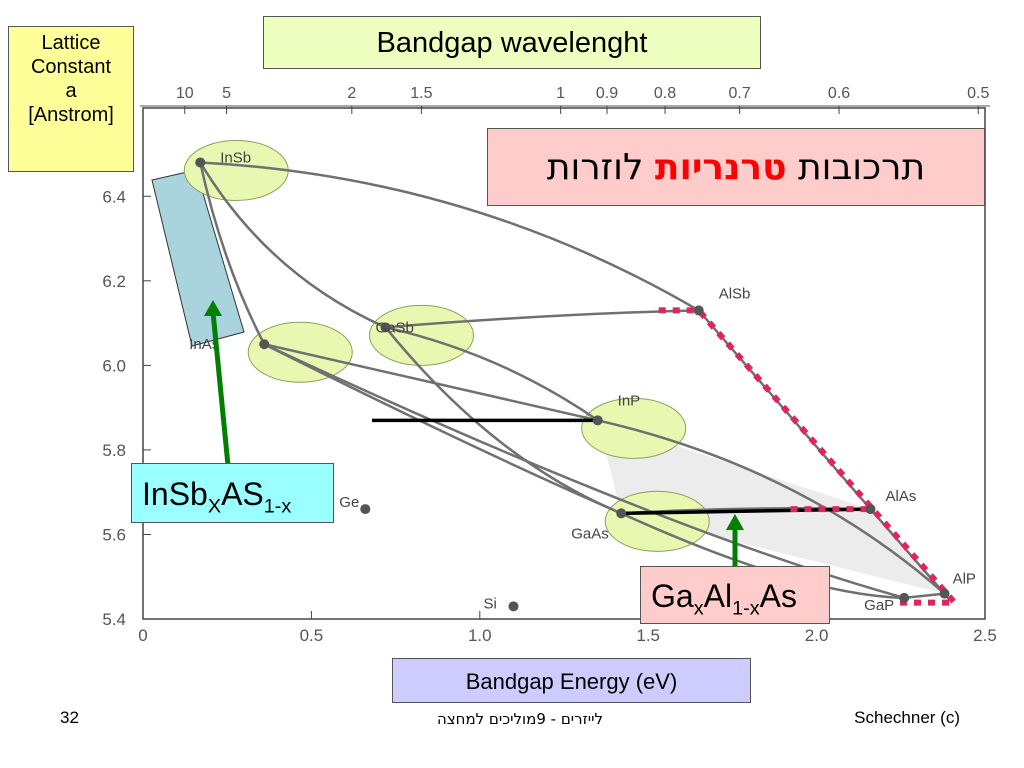  Describe the element at coordinates (185, 93) in the screenshot. I see `top-tick-label: 10` at that location.